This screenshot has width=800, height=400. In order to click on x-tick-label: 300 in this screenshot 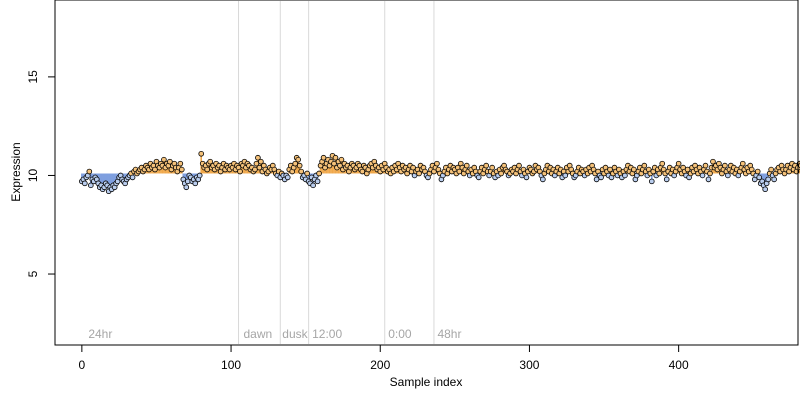, I will do `click(529, 365)`.